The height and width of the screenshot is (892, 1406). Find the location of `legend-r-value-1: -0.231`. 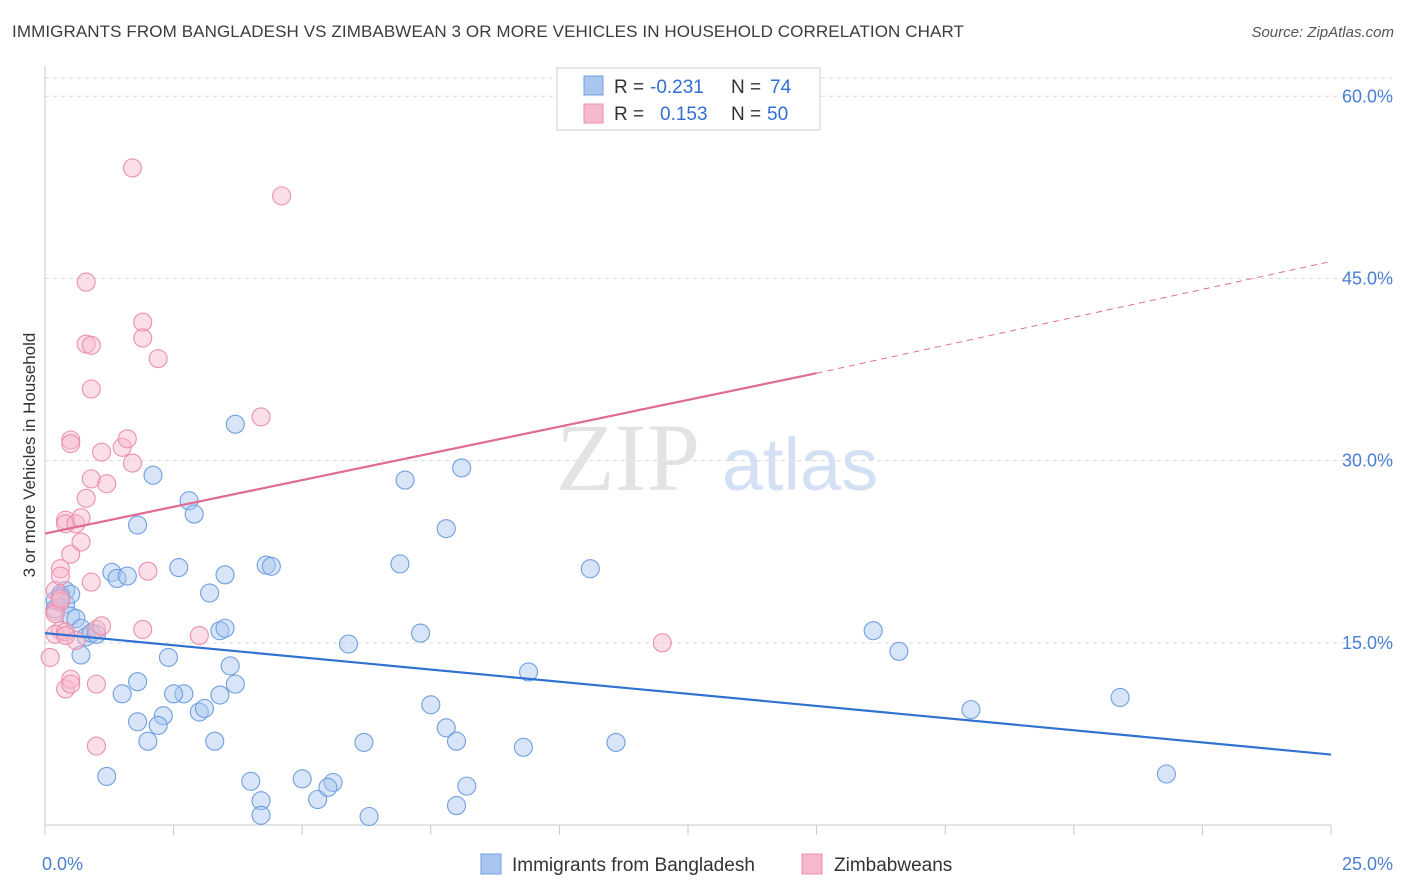

legend-r-value-1: -0.231 is located at coordinates (677, 87).